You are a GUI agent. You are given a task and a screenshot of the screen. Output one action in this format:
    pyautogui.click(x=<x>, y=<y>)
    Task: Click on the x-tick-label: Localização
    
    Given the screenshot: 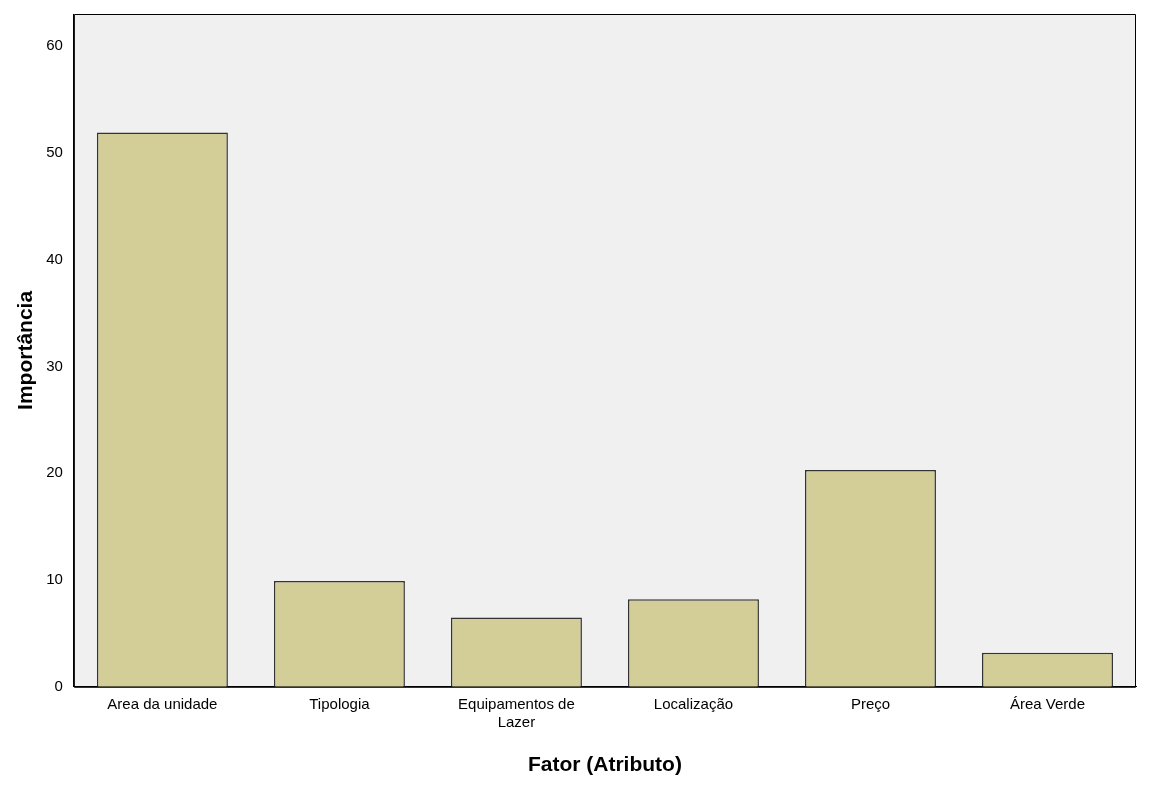 What is the action you would take?
    pyautogui.click(x=693, y=703)
    